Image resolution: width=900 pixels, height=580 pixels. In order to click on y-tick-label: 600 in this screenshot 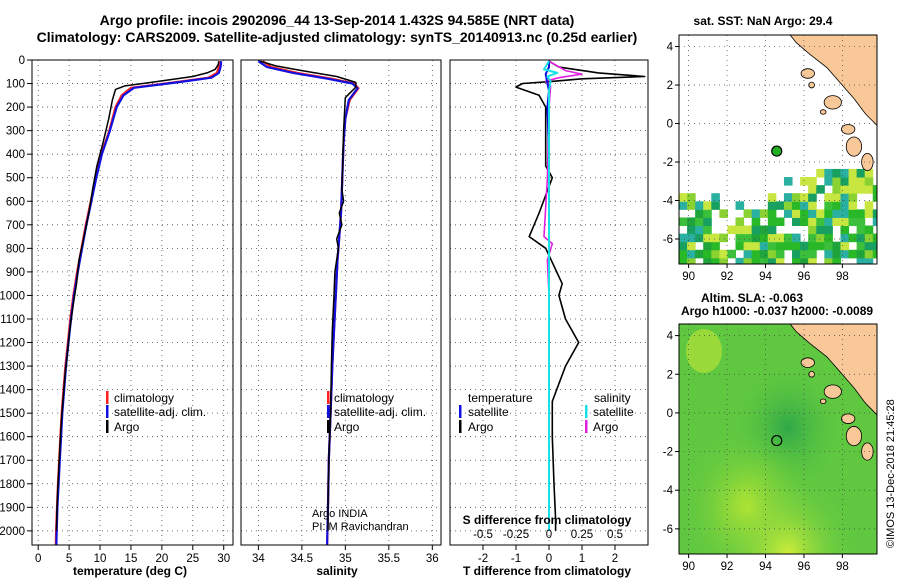, I will do `click(15, 202)`.